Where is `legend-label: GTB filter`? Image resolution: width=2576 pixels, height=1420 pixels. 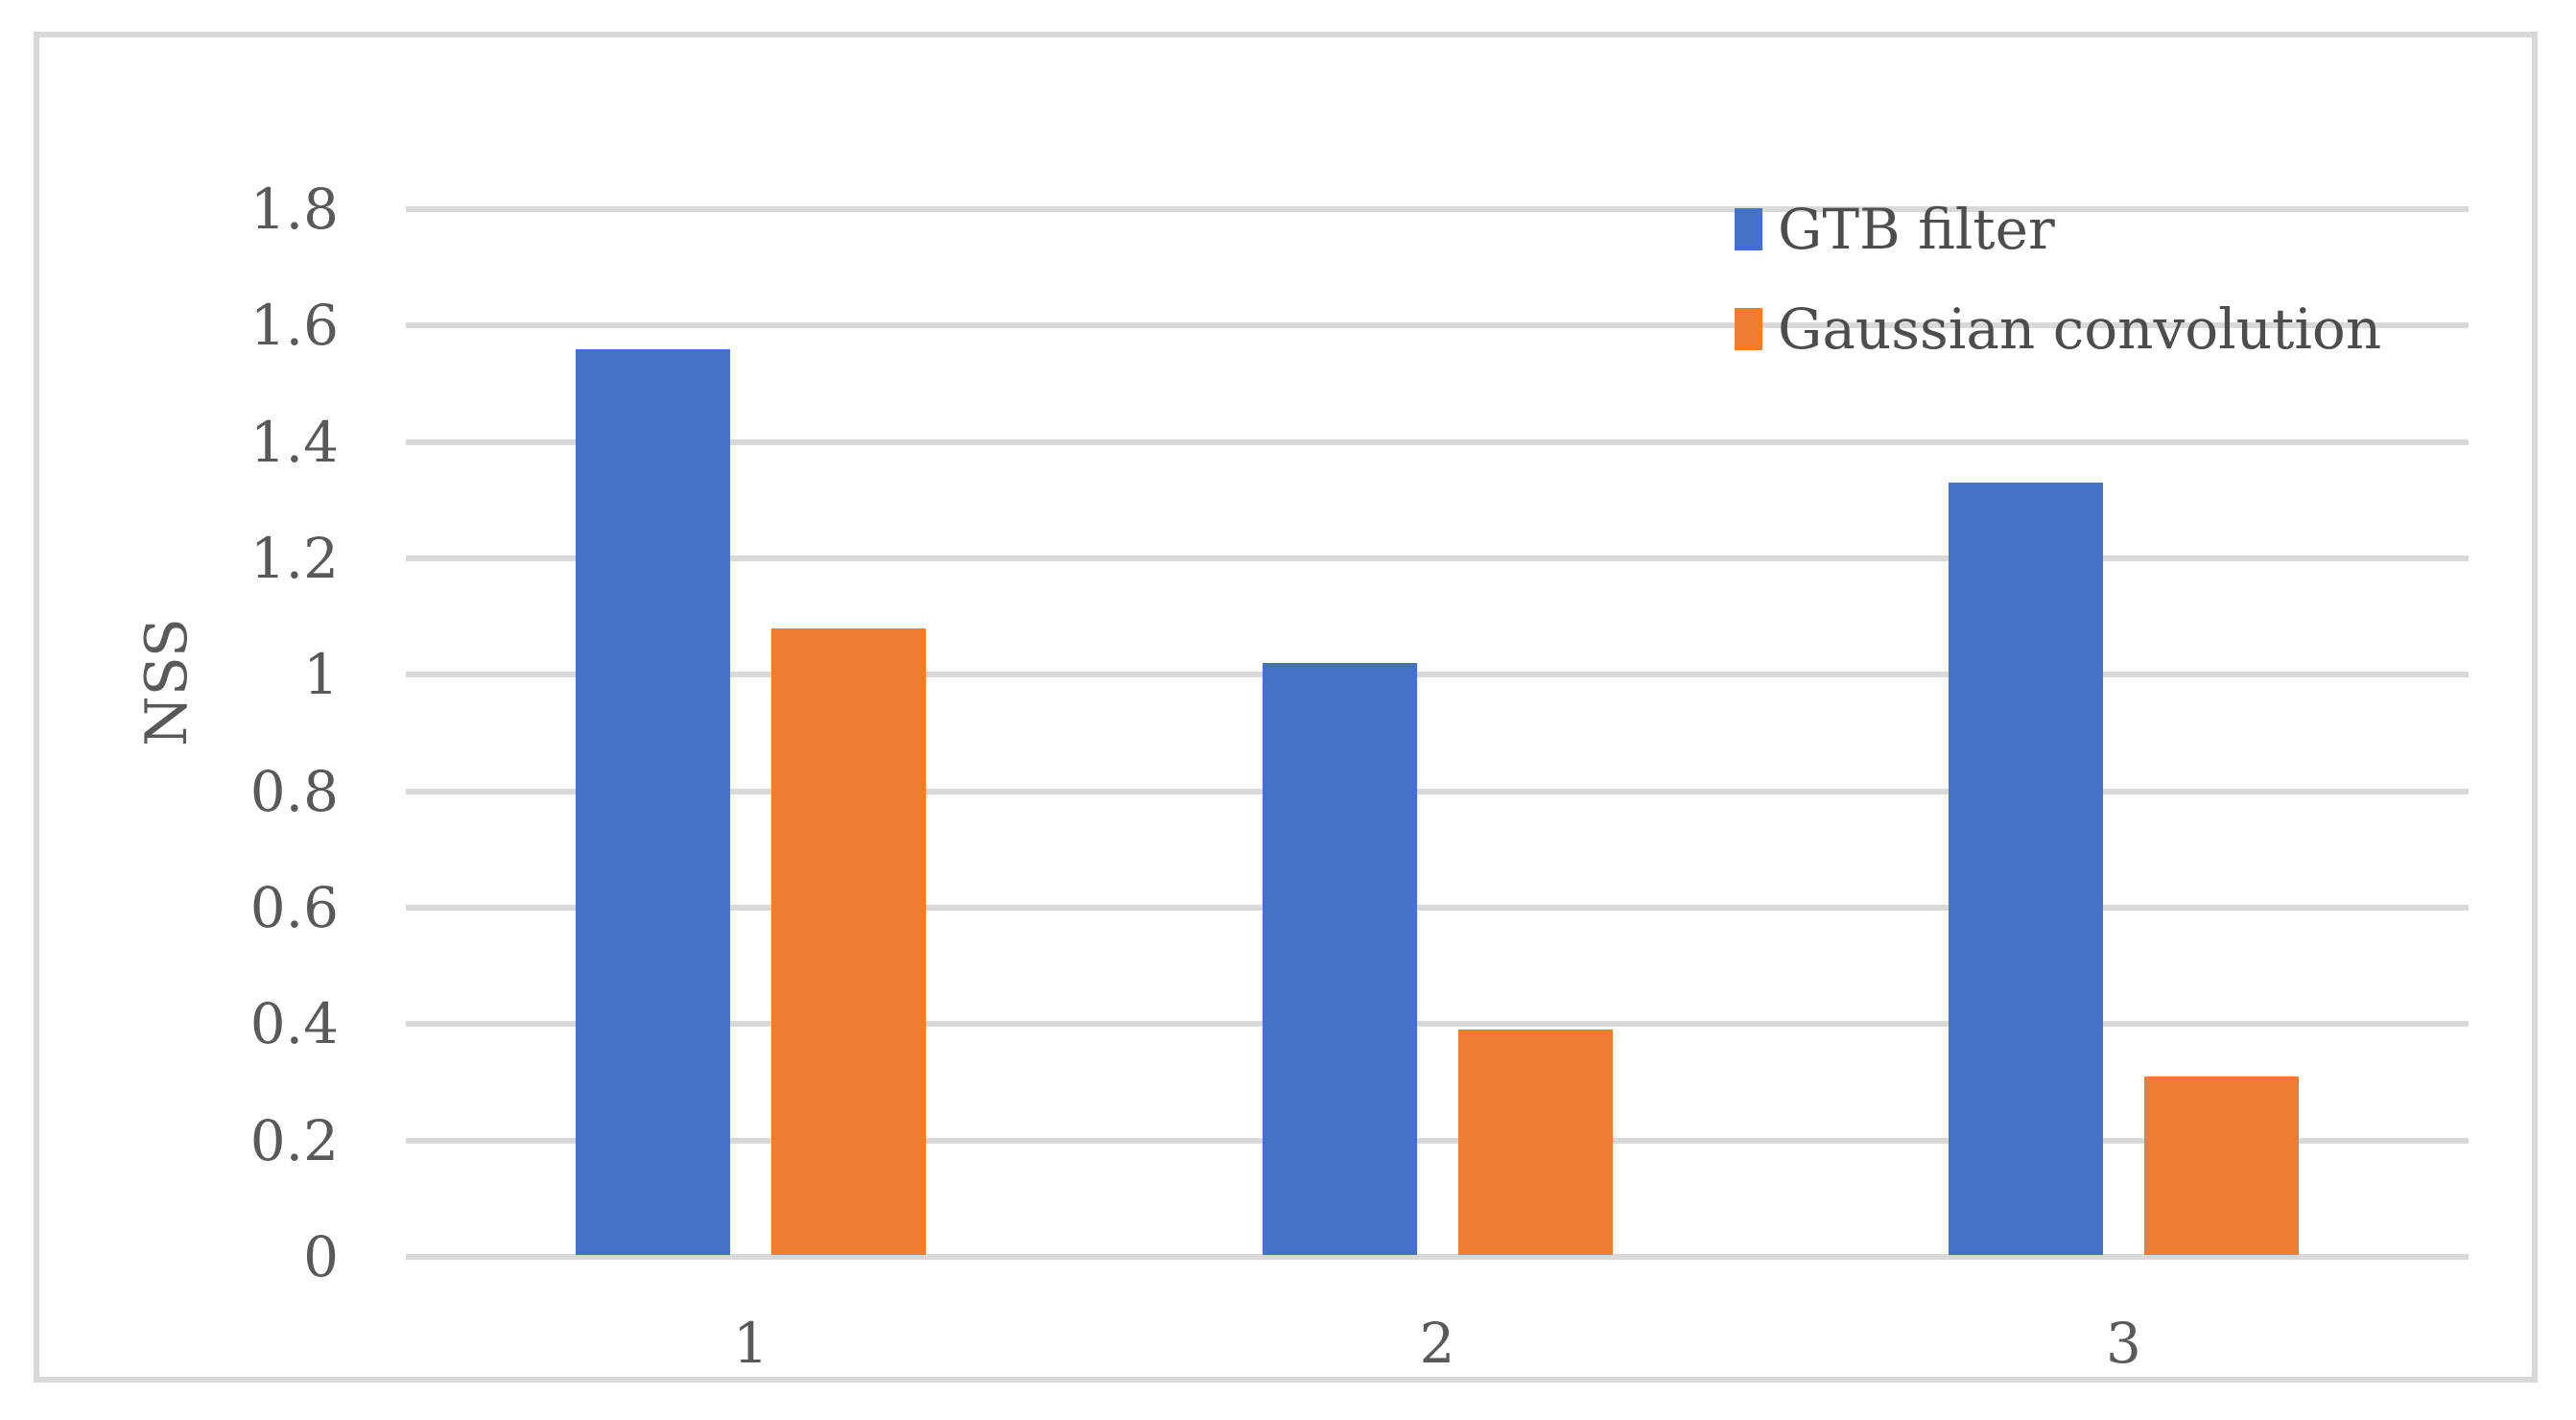 legend-label: GTB filter is located at coordinates (1917, 229).